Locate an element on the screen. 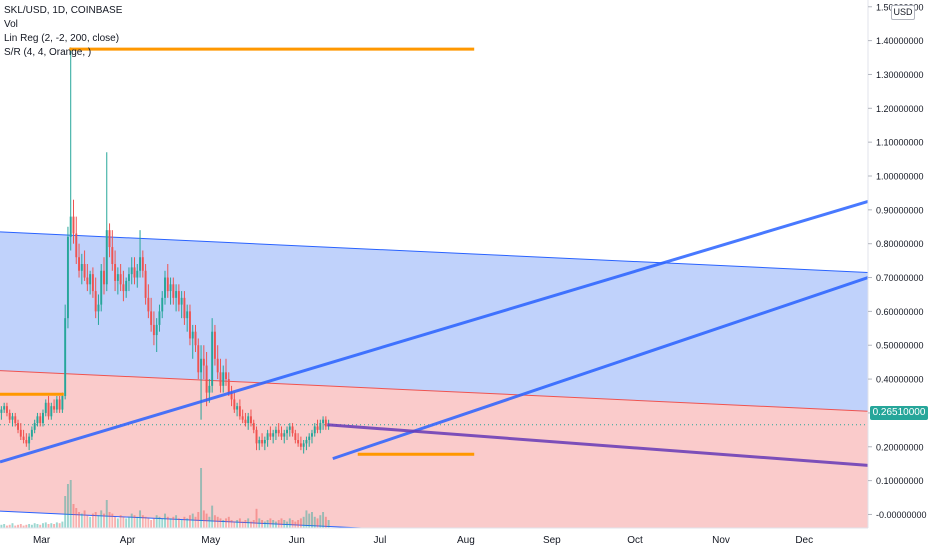 This screenshot has width=932, height=550. legend-volume: Vol is located at coordinates (11, 24).